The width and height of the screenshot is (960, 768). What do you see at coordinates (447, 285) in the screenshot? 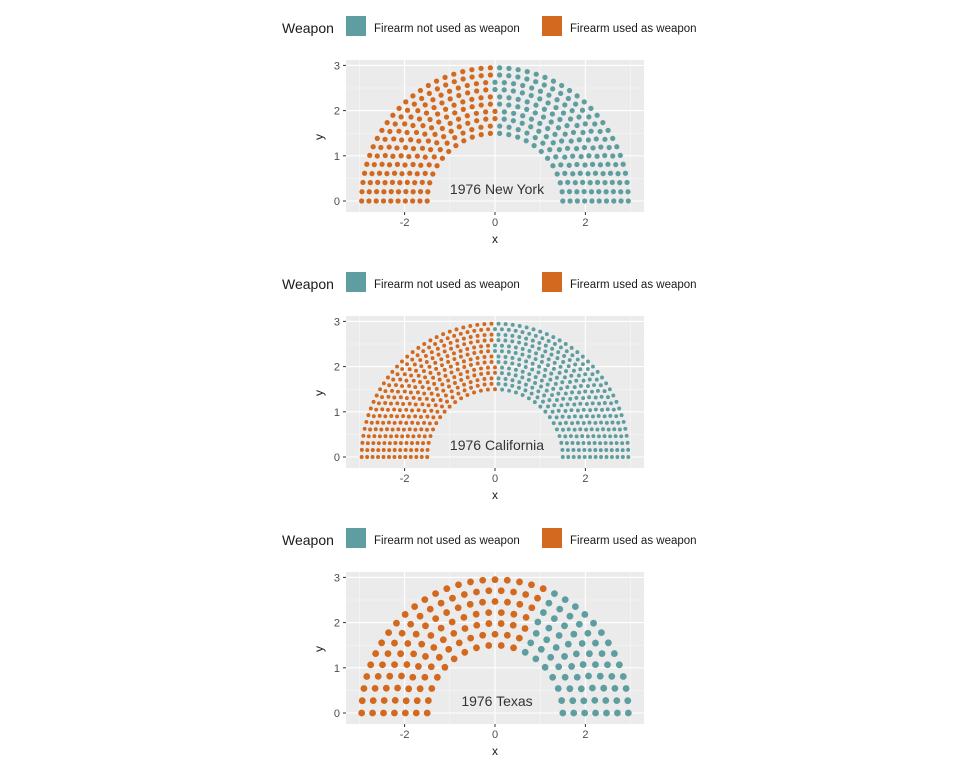
I see `legend-label: Firearm not used as weapon` at bounding box center [447, 285].